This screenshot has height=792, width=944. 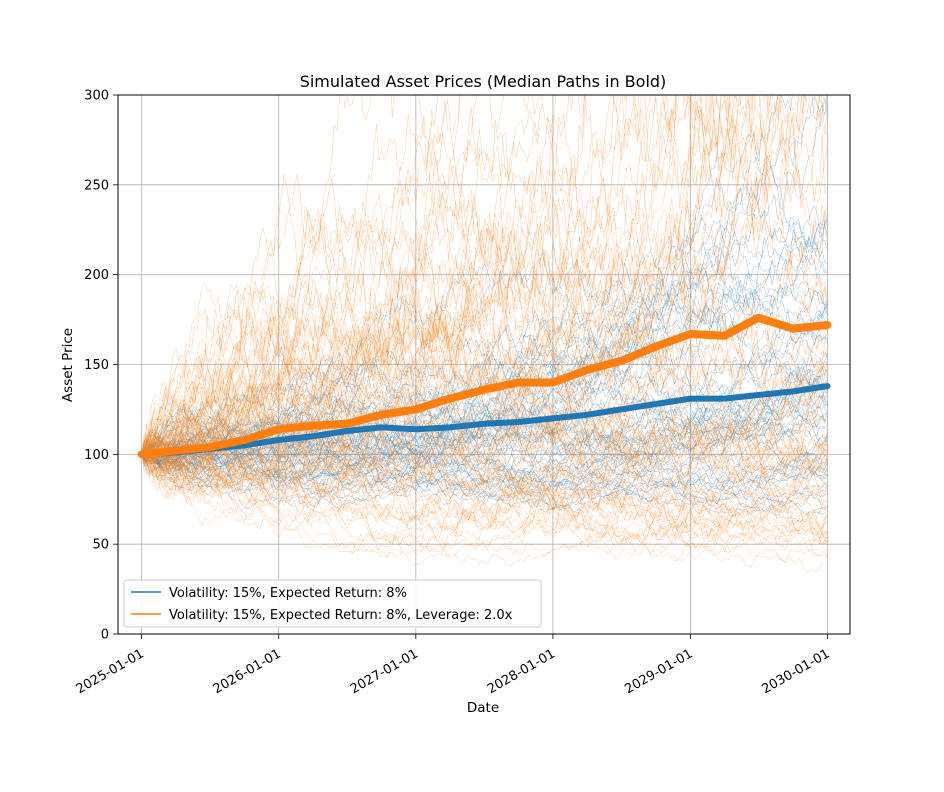 What do you see at coordinates (483, 708) in the screenshot?
I see `x-axis-title: Date` at bounding box center [483, 708].